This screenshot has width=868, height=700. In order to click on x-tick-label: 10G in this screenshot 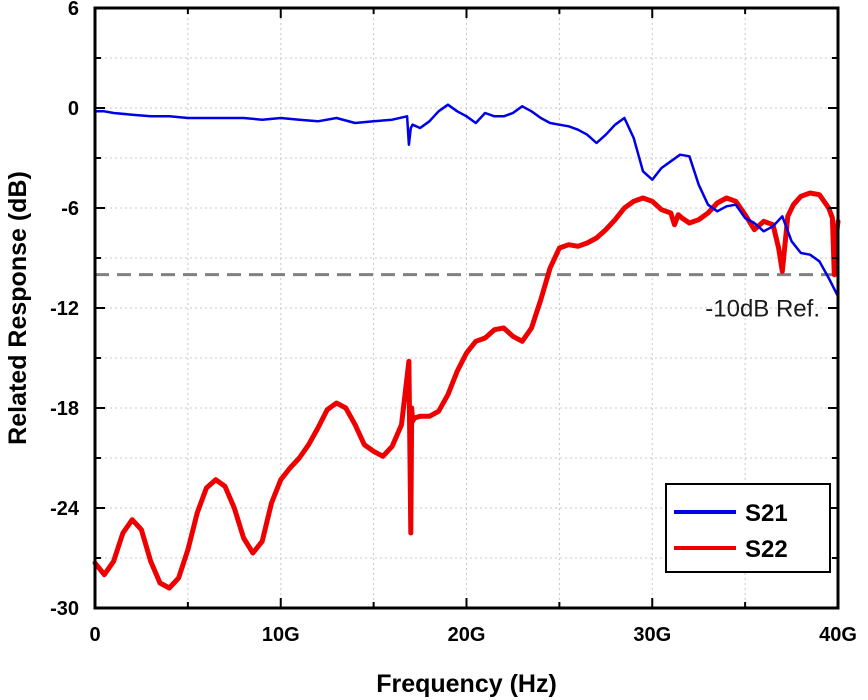, I will do `click(281, 635)`.